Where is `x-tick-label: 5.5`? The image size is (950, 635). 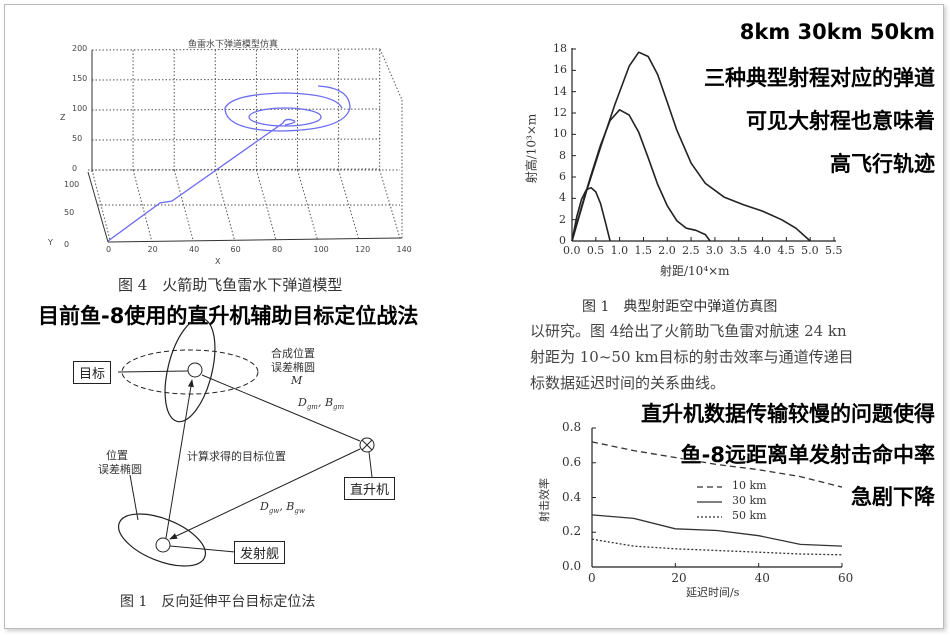
x-tick-label: 5.5 is located at coordinates (834, 250).